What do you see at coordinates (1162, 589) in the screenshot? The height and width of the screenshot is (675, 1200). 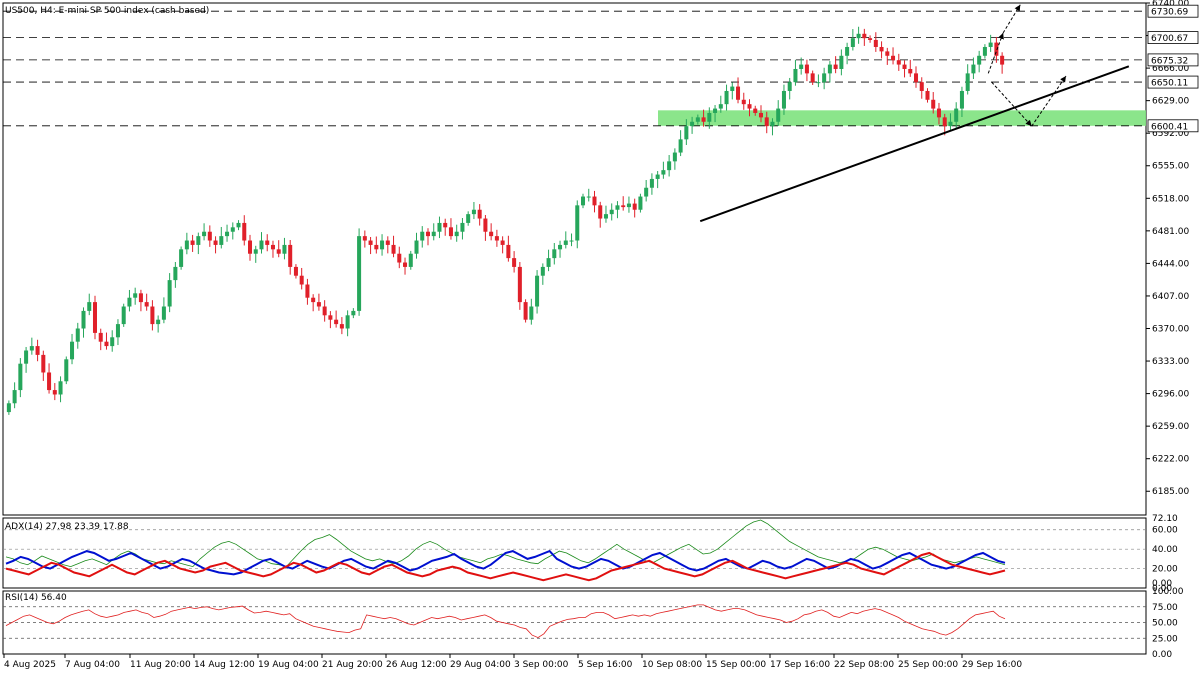 I see `adx-tick-label: 0.00` at bounding box center [1162, 589].